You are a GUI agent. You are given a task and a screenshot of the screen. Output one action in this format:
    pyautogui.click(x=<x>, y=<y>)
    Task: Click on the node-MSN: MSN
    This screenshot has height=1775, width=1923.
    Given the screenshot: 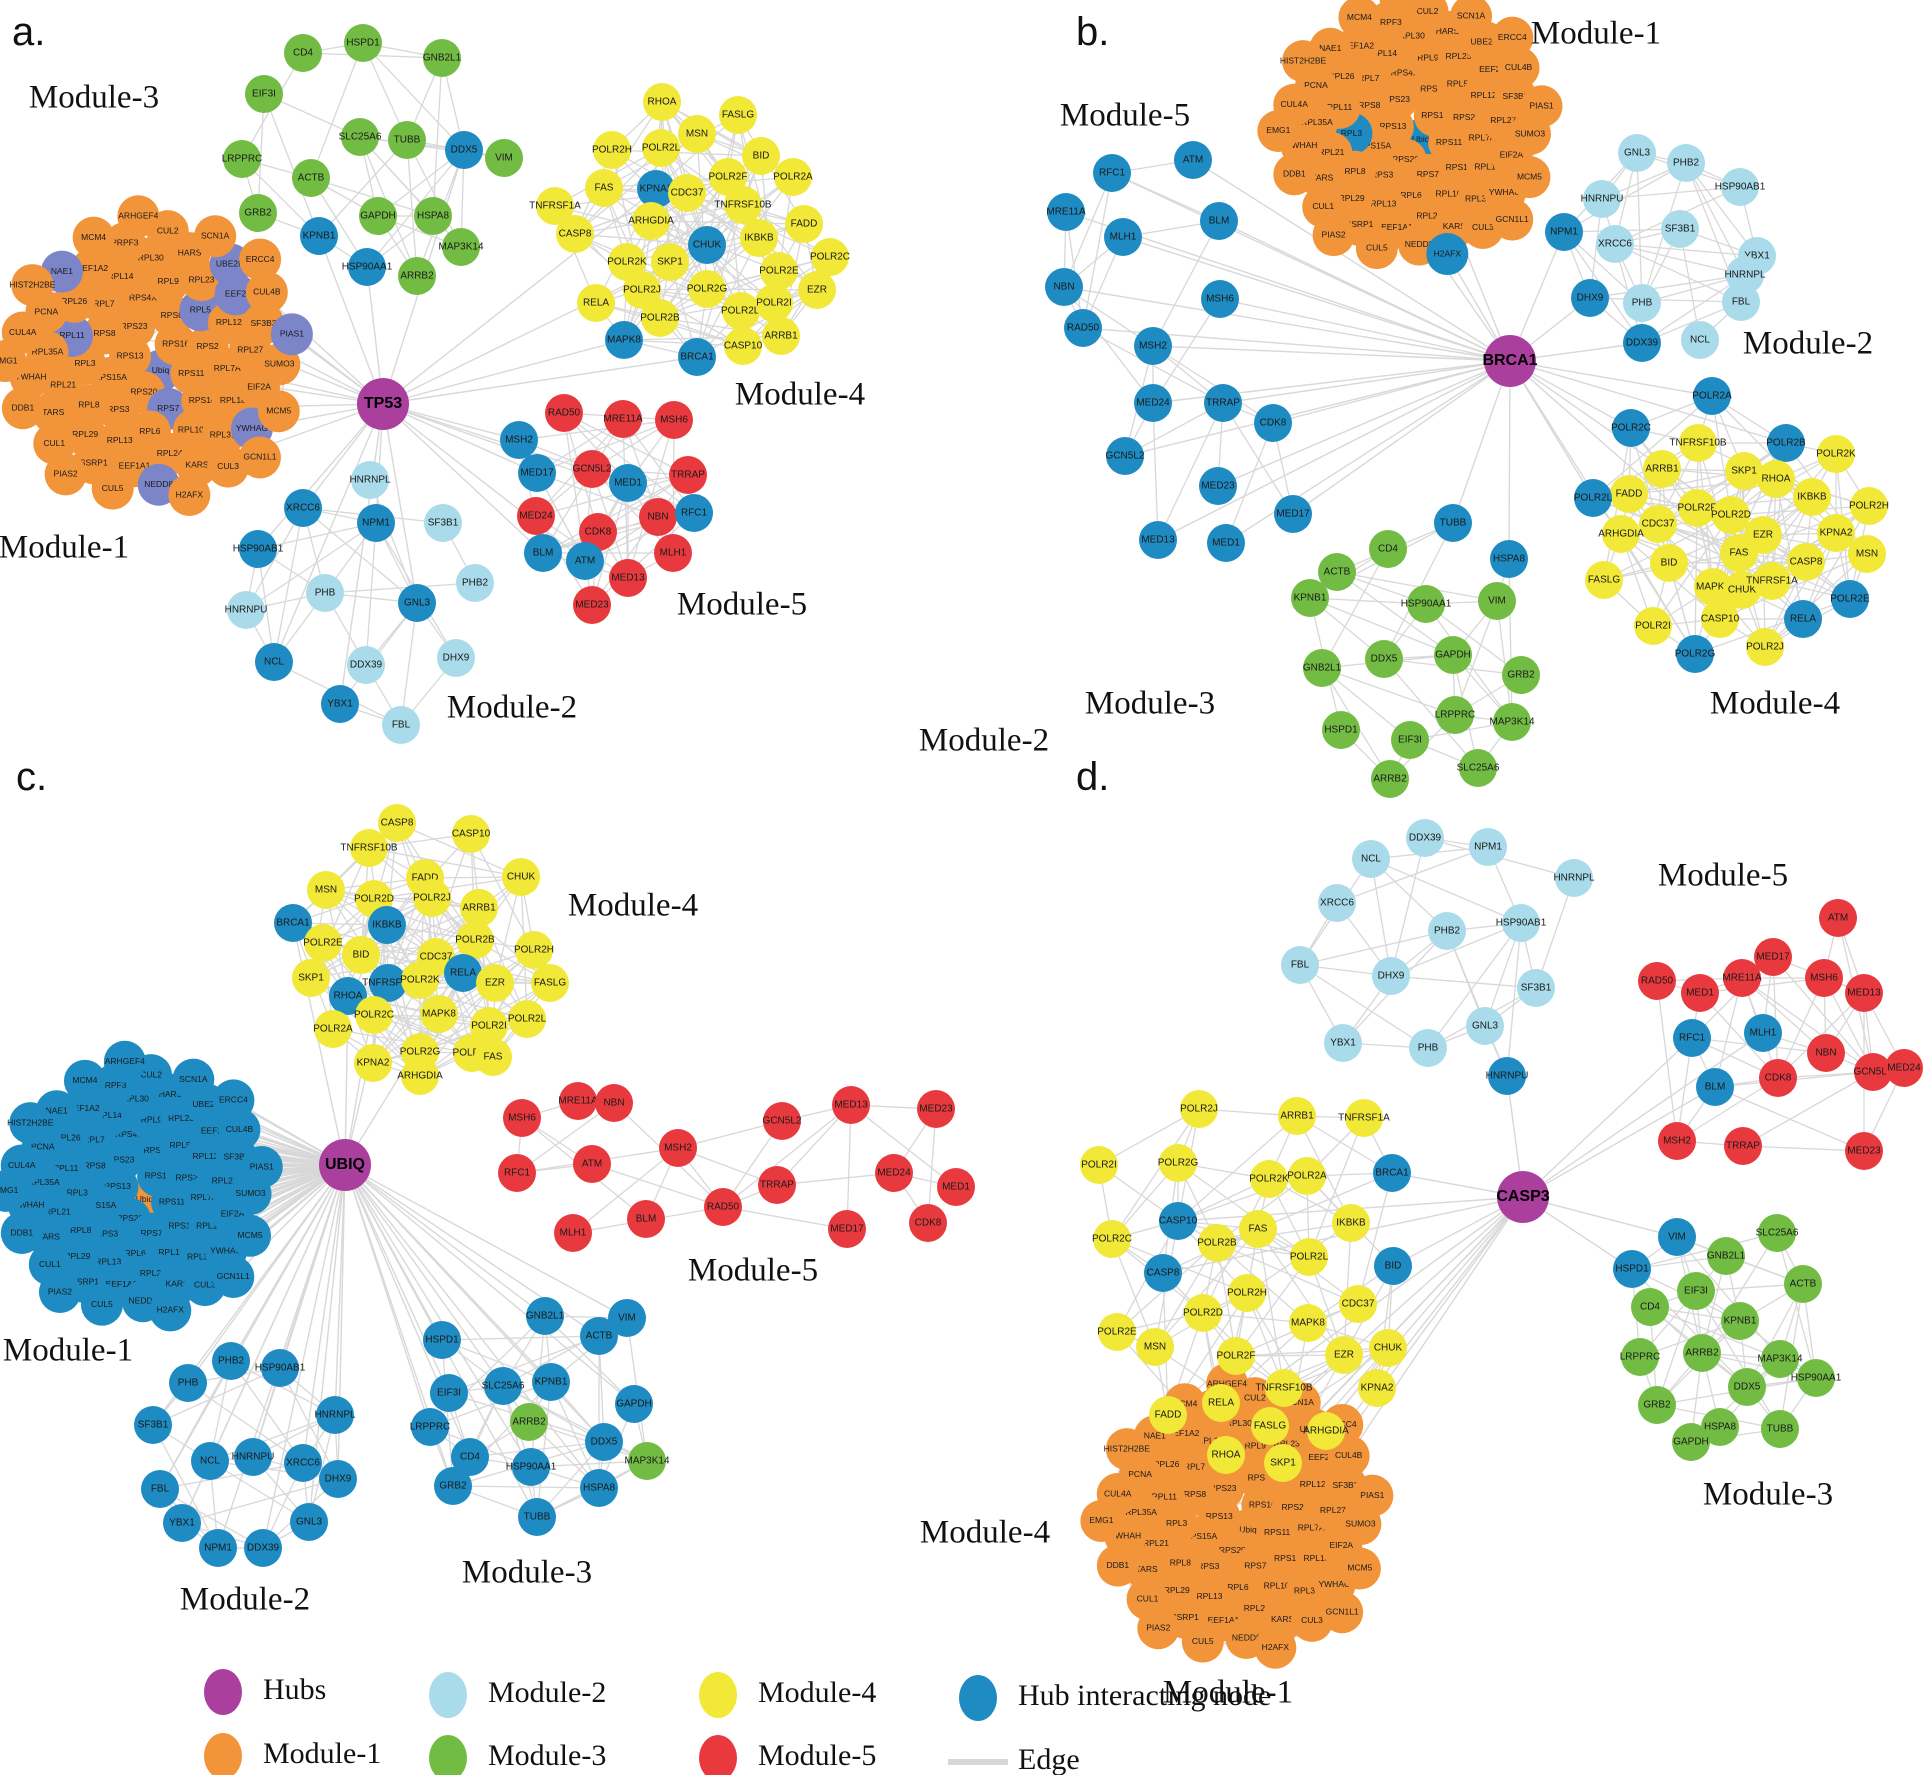 What is the action you would take?
    pyautogui.click(x=697, y=134)
    